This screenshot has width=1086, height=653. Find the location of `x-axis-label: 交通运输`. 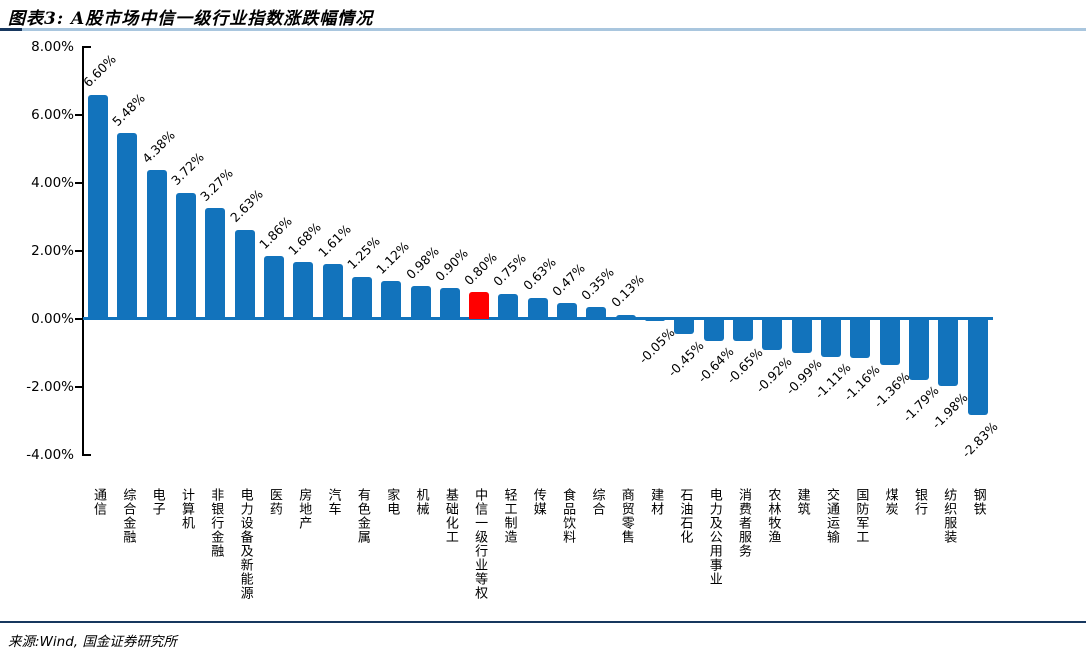

x-axis-label: 交通运输 is located at coordinates (831, 516).